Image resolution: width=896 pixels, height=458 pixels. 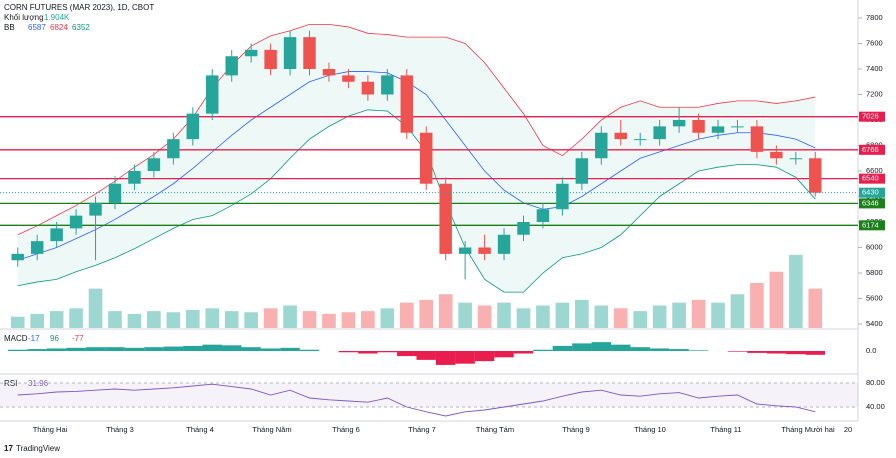 I want to click on level-label: 6346, so click(x=870, y=202).